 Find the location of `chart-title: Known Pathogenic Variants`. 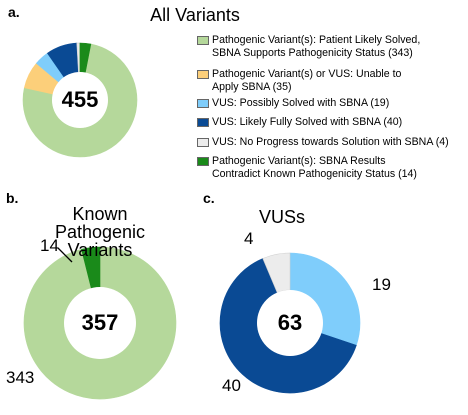

chart-title: Known Pathogenic Variants is located at coordinates (100, 232).